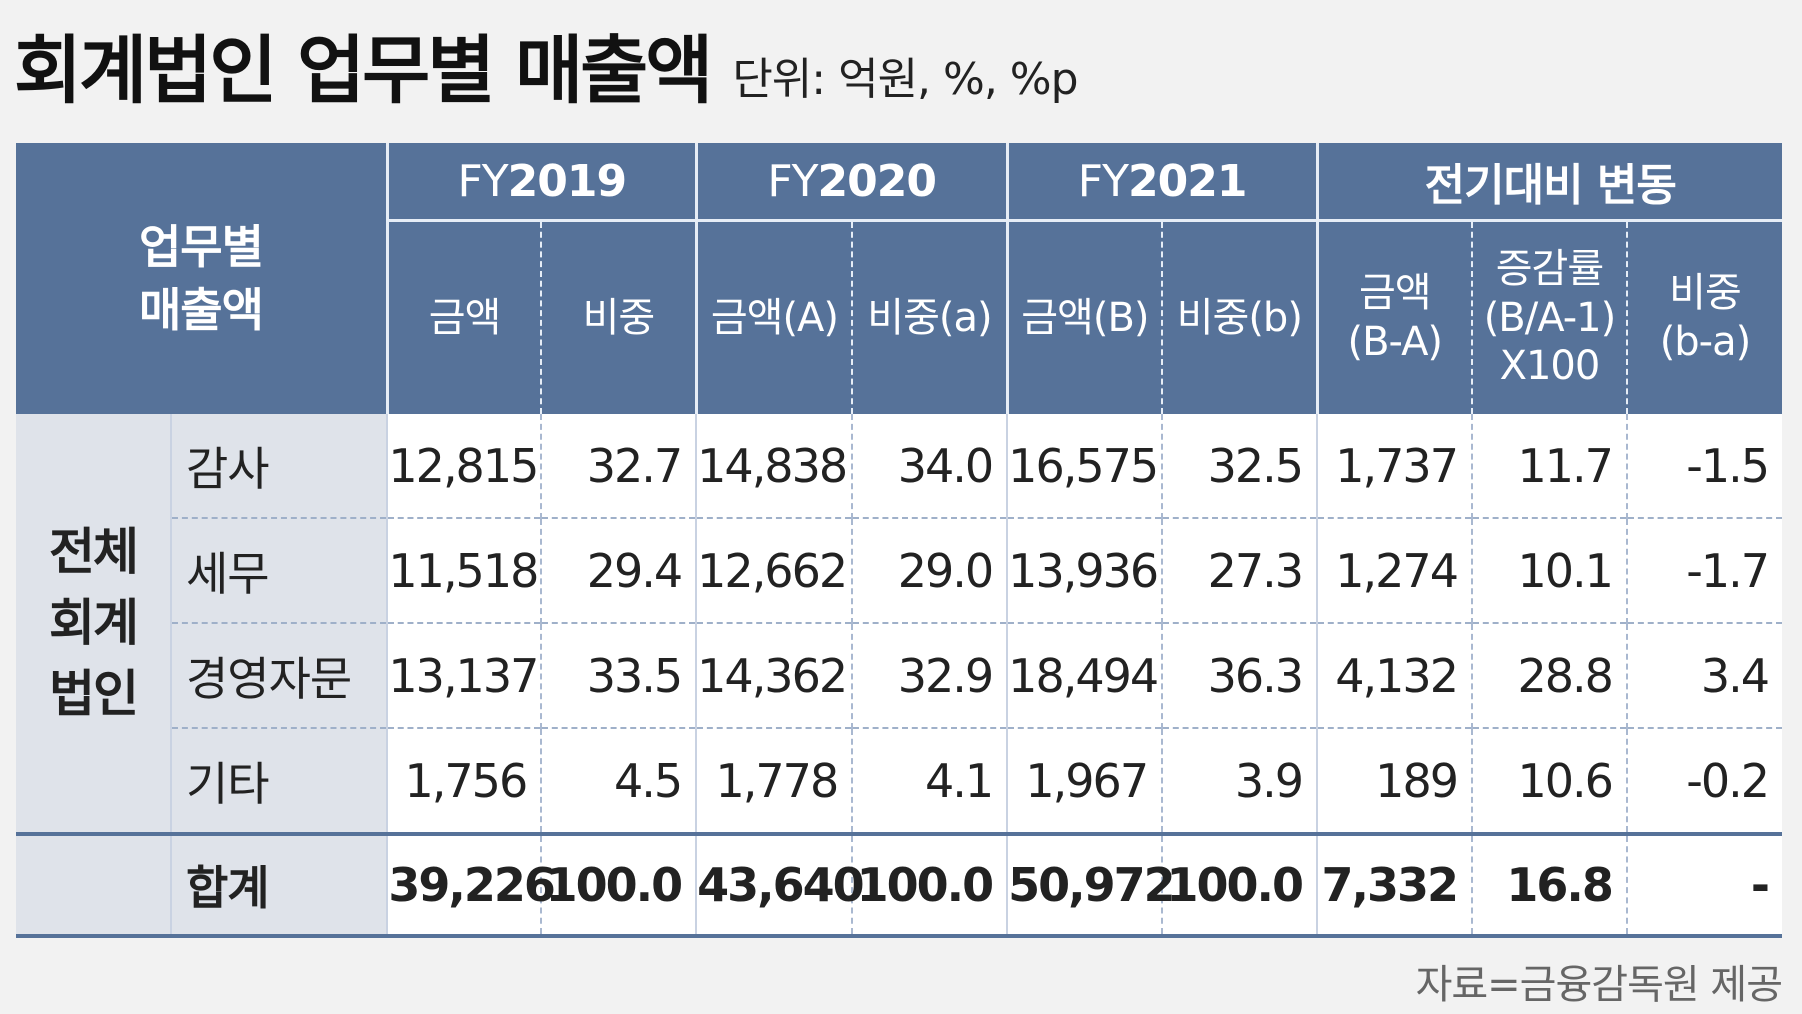 The image size is (1802, 1014). Describe the element at coordinates (567, 181) in the screenshot. I see `col-group-year: 2019` at that location.